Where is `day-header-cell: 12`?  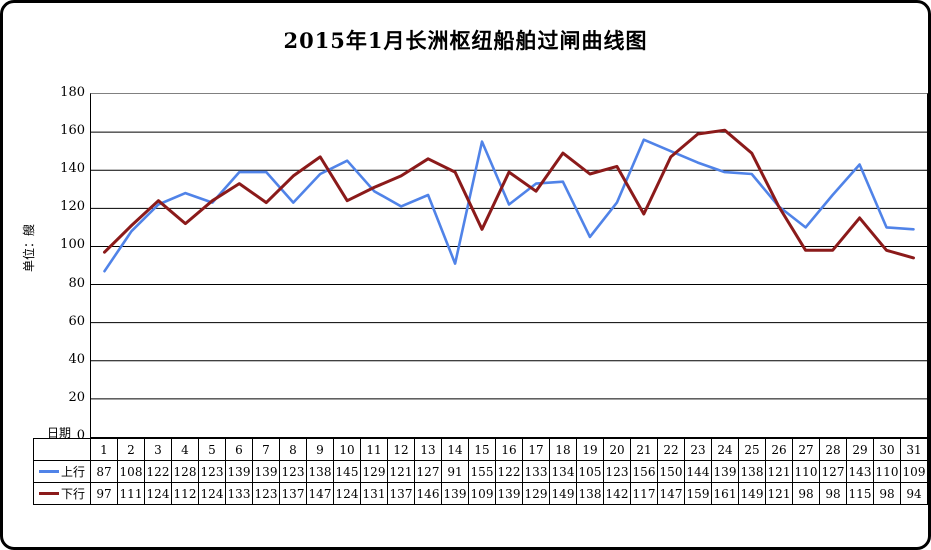
day-header-cell: 12 is located at coordinates (401, 449).